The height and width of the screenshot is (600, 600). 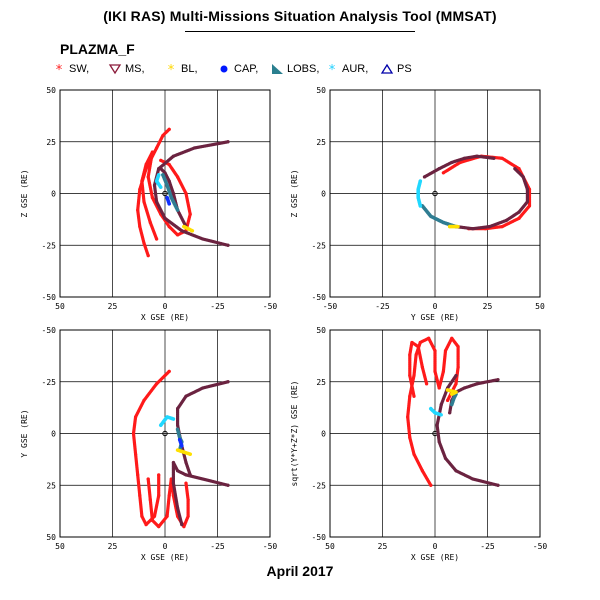 What do you see at coordinates (346, 70) in the screenshot?
I see `legend-item-aur: * AUR,` at bounding box center [346, 70].